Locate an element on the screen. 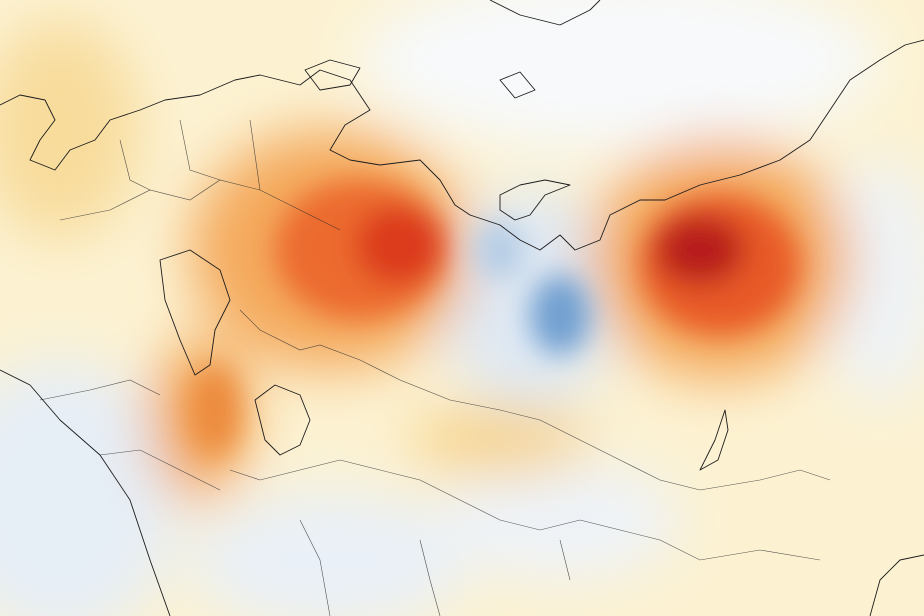 The image size is (924, 616). aral-sea is located at coordinates (282, 420).